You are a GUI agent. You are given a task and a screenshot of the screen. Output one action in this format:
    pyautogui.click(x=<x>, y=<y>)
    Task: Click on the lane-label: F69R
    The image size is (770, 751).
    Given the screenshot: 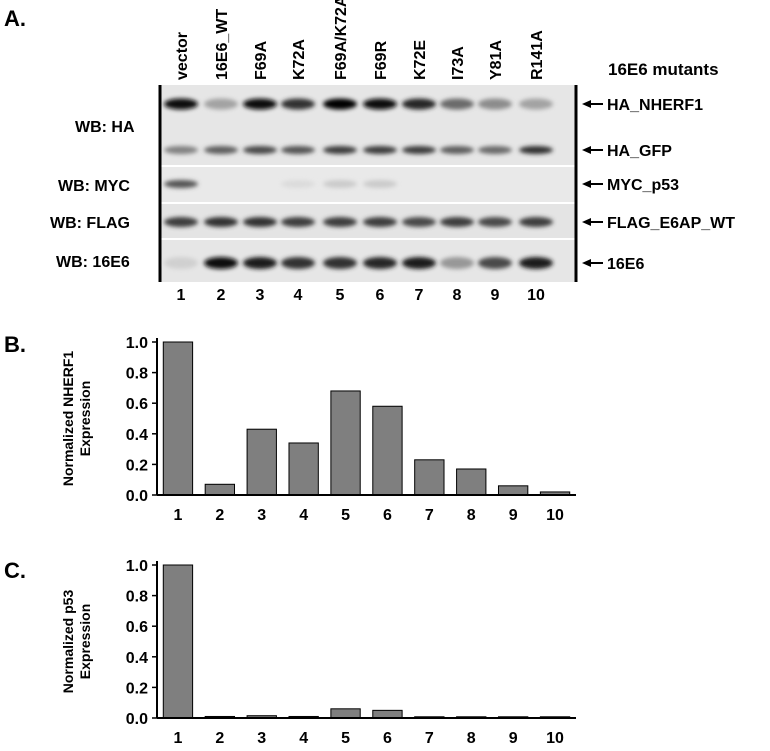 What is the action you would take?
    pyautogui.click(x=381, y=60)
    